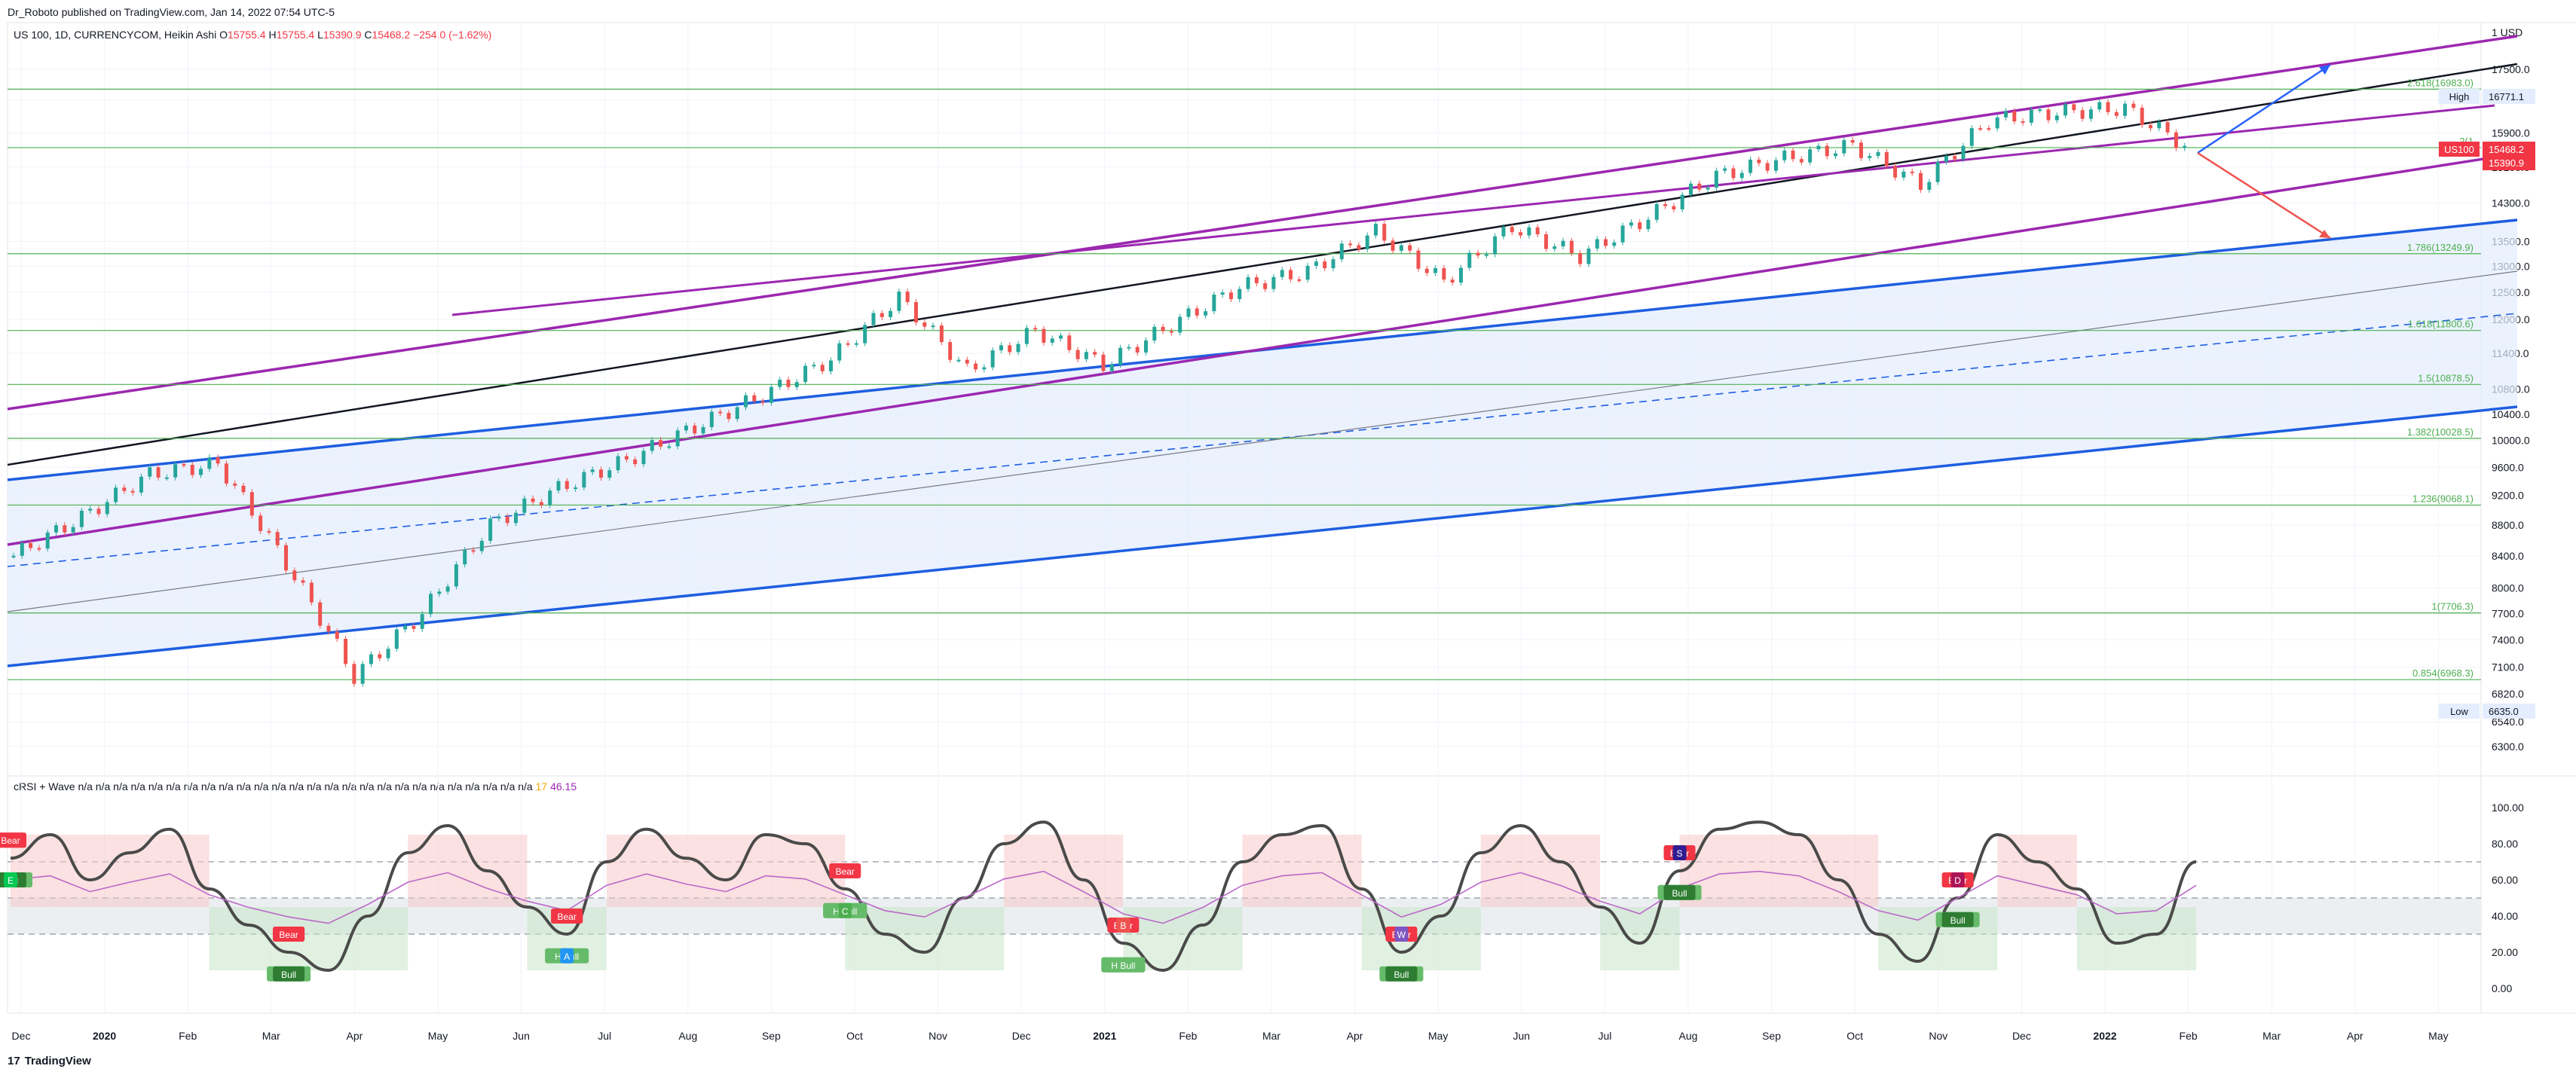 The width and height of the screenshot is (2576, 1075). Describe the element at coordinates (320, 35) in the screenshot. I see `ohlc-low-label: L` at that location.